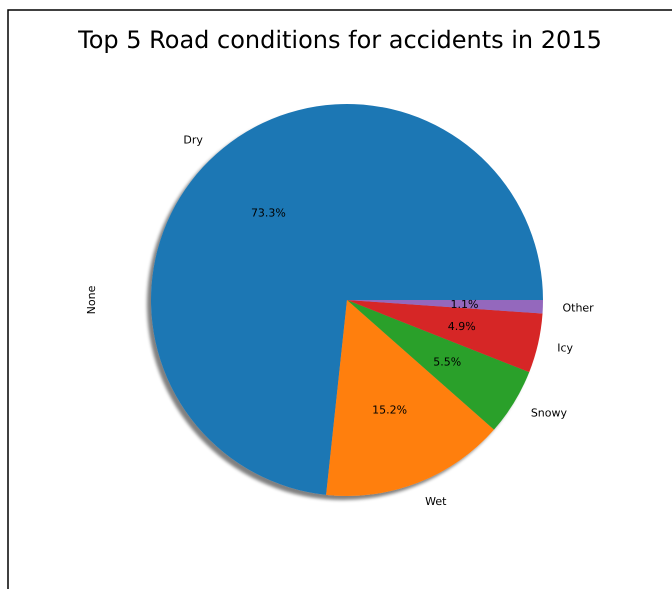 This screenshot has height=589, width=672. What do you see at coordinates (390, 409) in the screenshot?
I see `data-label: 15.2%` at bounding box center [390, 409].